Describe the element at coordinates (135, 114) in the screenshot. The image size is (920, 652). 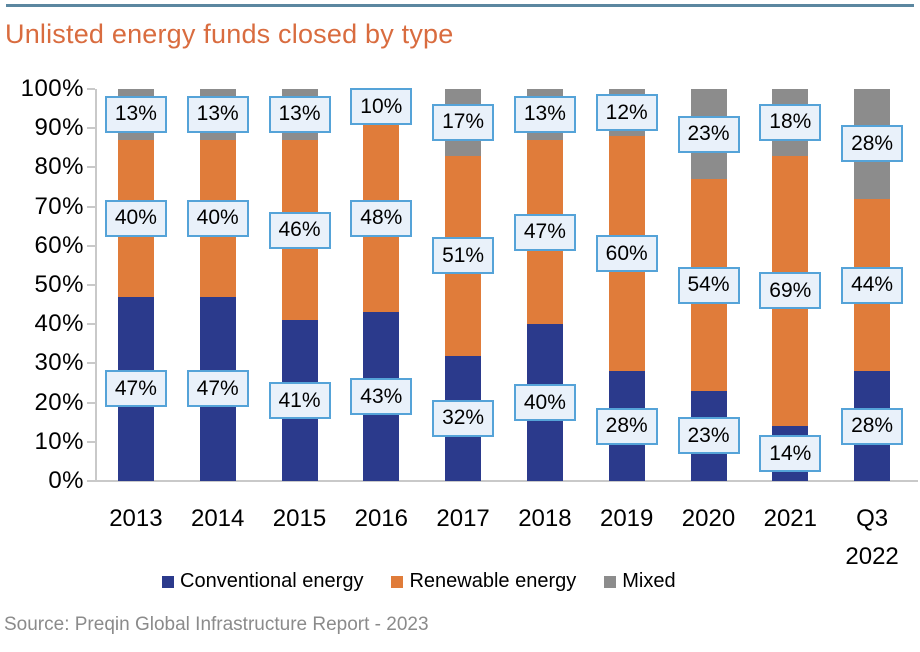
I see `data-label-mixed-2013: 13%` at that location.